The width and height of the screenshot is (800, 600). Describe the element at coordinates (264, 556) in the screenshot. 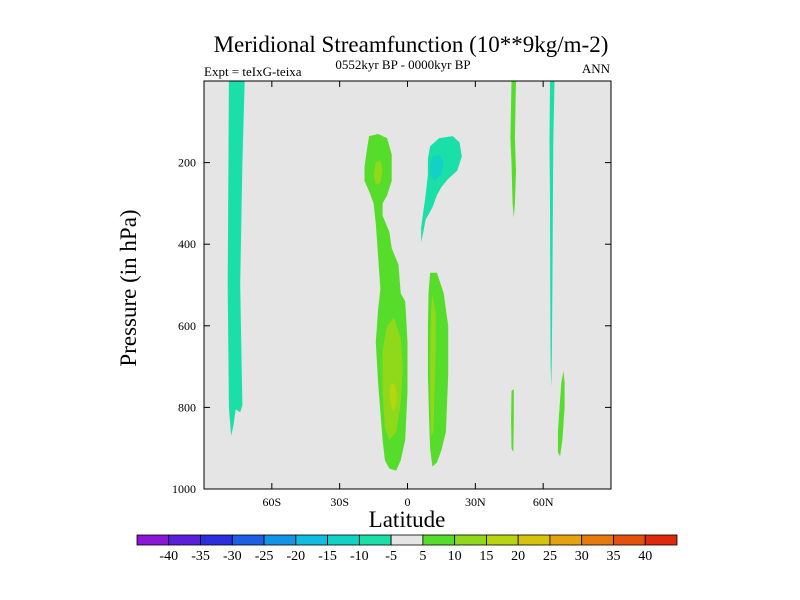

I see `colorbar-label-3: -25` at that location.